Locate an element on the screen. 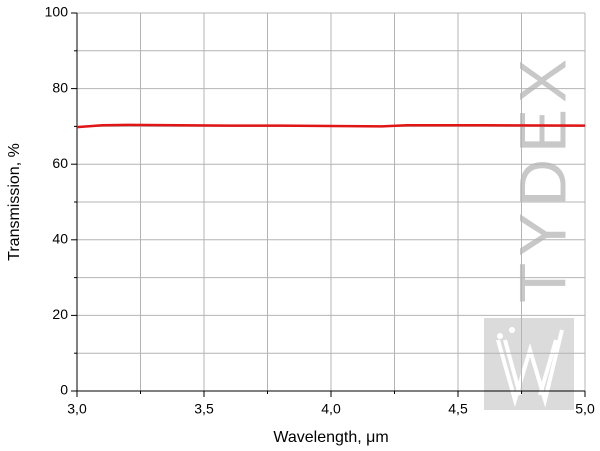 Image resolution: width=600 pixels, height=451 pixels. logo is located at coordinates (529, 364).